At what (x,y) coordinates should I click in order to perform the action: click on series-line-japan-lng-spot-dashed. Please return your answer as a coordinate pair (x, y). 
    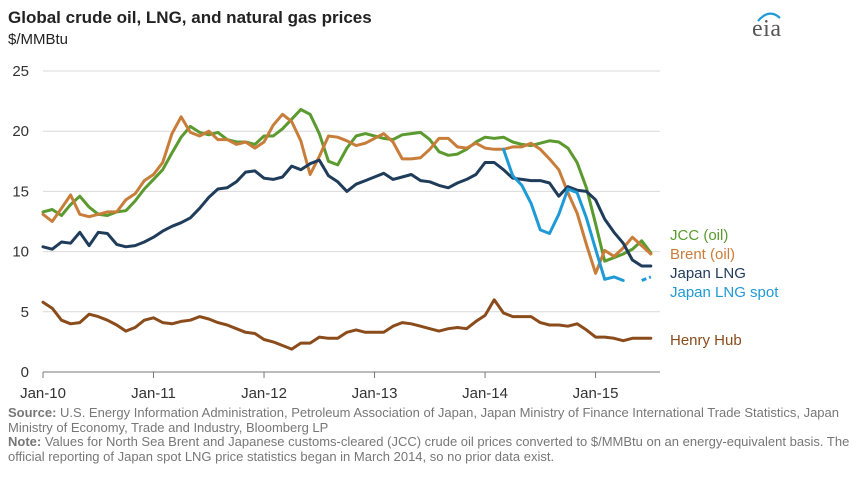
    Looking at the image, I should click on (646, 278).